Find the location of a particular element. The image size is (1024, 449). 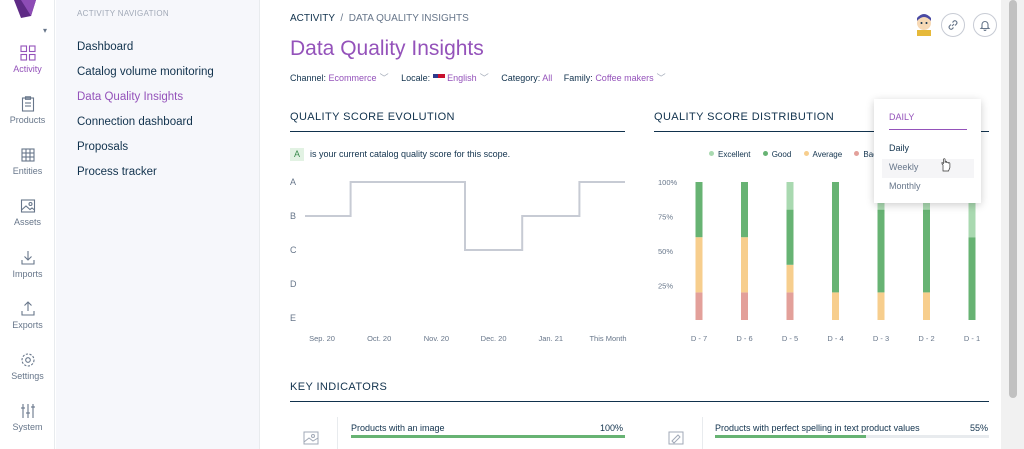

family-filter: Family: Coffee makers ﹀ is located at coordinates (620, 78).